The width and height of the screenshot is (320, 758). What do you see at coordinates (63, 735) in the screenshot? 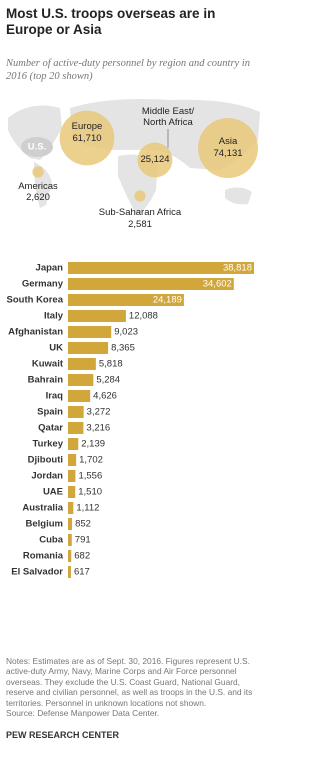
I see `footer: PEW RESEARCH CENTER` at bounding box center [63, 735].